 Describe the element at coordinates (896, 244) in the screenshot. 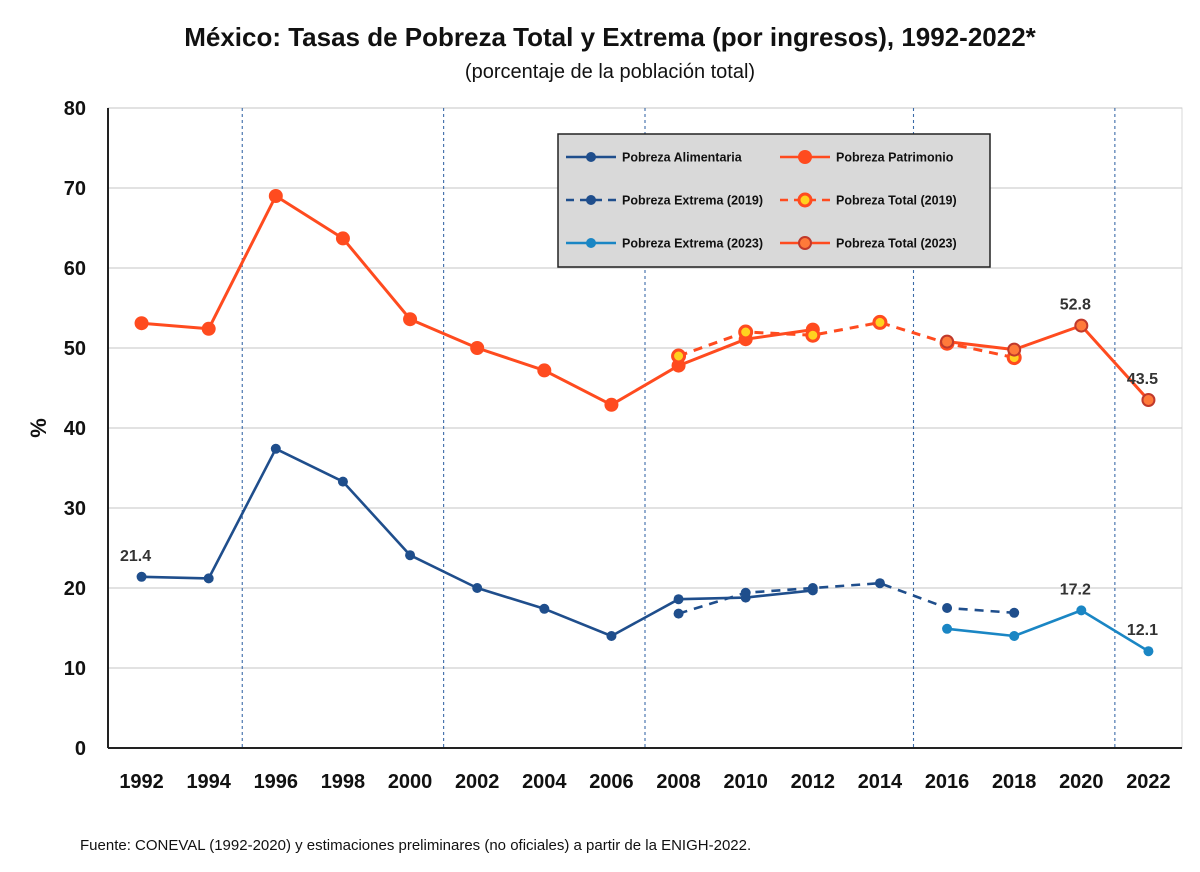

I see `legend-label: Pobreza Total (2023)` at that location.